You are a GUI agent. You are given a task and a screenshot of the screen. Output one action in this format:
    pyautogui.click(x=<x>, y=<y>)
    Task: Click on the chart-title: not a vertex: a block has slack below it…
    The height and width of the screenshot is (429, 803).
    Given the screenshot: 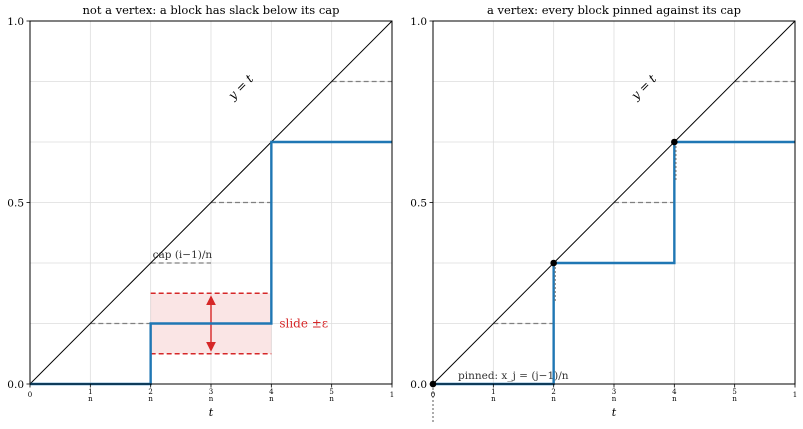 What is the action you would take?
    pyautogui.click(x=210, y=10)
    